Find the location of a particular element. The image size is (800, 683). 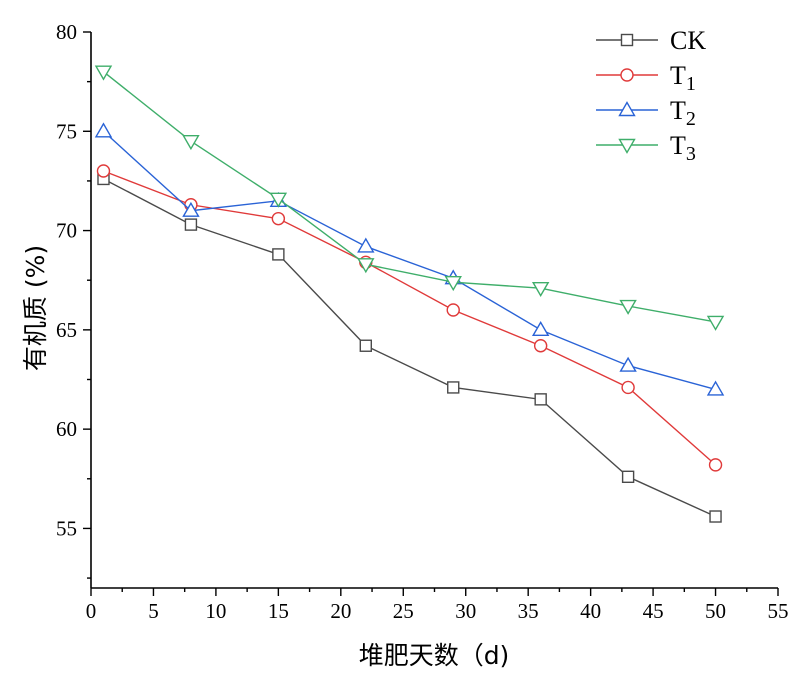

legend-item-ck: CK is located at coordinates (651, 40).